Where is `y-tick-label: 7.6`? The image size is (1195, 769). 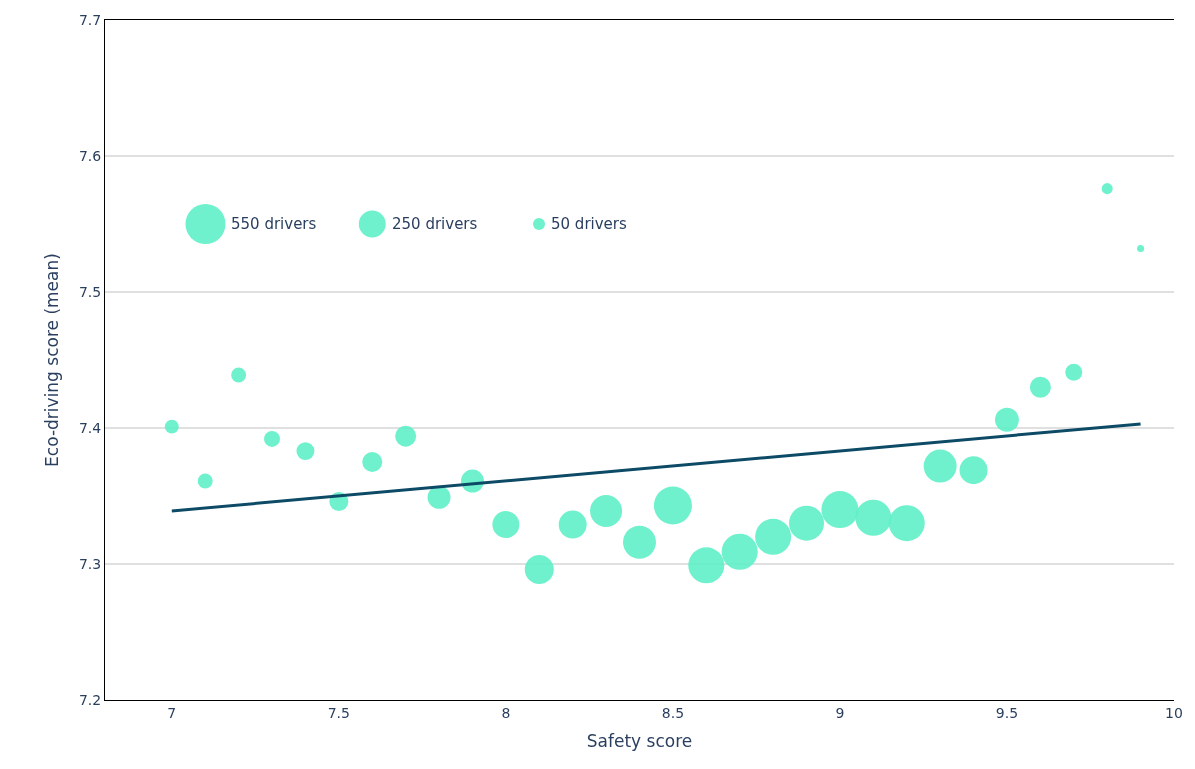
y-tick-label: 7.6 is located at coordinates (90, 155).